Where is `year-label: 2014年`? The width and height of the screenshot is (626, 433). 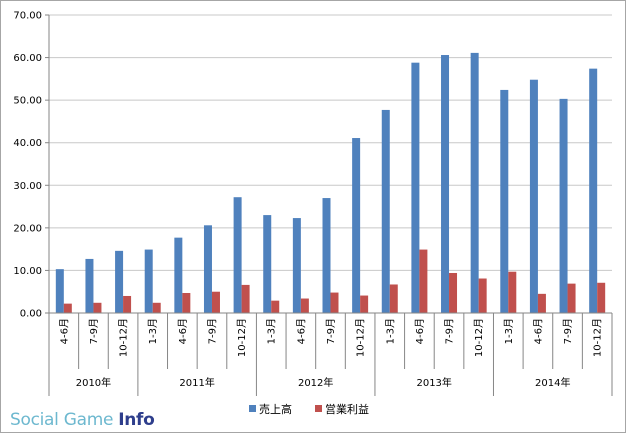 year-label: 2014年 is located at coordinates (552, 382).